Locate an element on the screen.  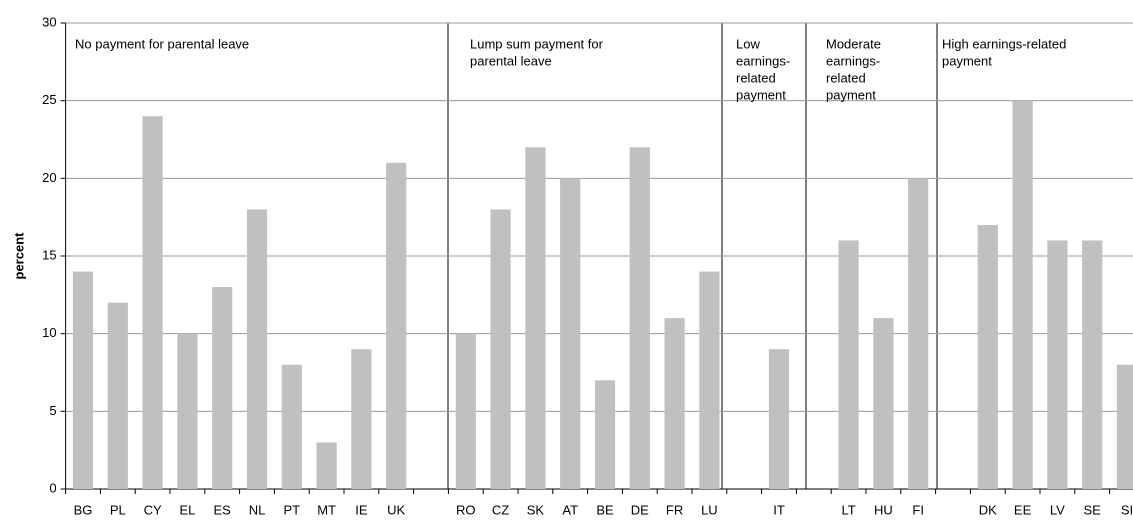
x-tick-label: DK is located at coordinates (988, 509).